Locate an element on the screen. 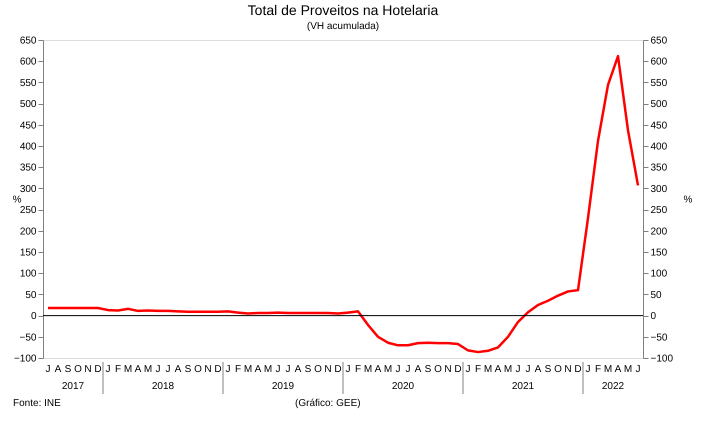 Image resolution: width=709 pixels, height=434 pixels. y2-tick-label: 350 is located at coordinates (659, 168).